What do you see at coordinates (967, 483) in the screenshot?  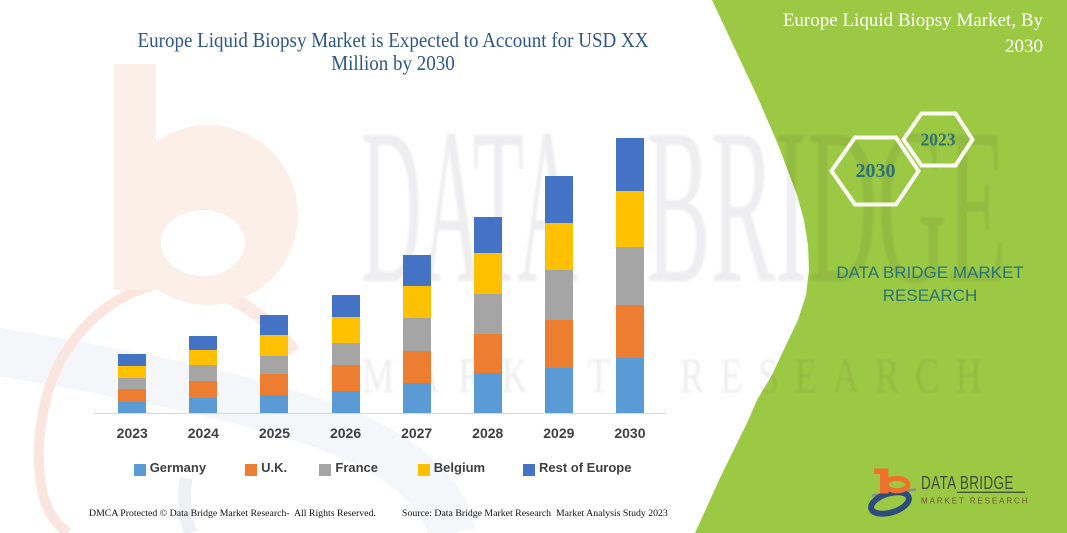 I see `svg-text: DATA BRIDGE` at bounding box center [967, 483].